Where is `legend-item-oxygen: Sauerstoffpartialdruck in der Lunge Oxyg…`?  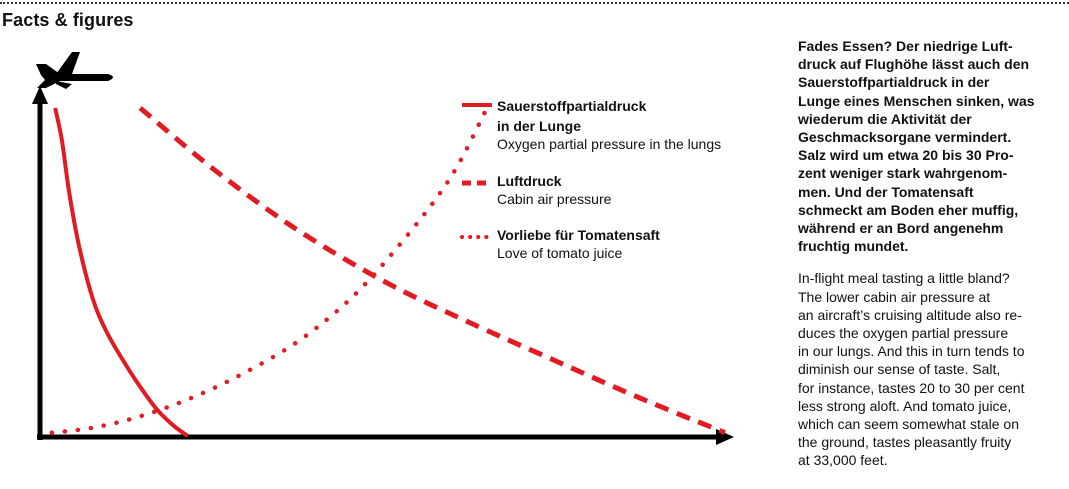 legend-item-oxygen: Sauerstoffpartialdruck in der Lunge Oxyg… is located at coordinates (591, 125).